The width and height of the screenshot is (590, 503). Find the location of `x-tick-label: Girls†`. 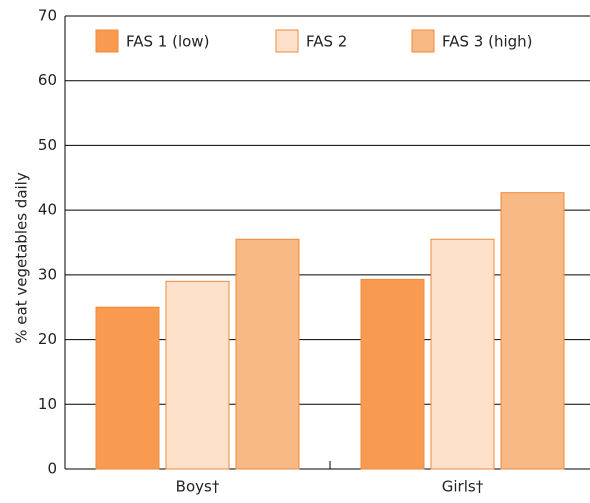

x-tick-label: Girls† is located at coordinates (463, 487).